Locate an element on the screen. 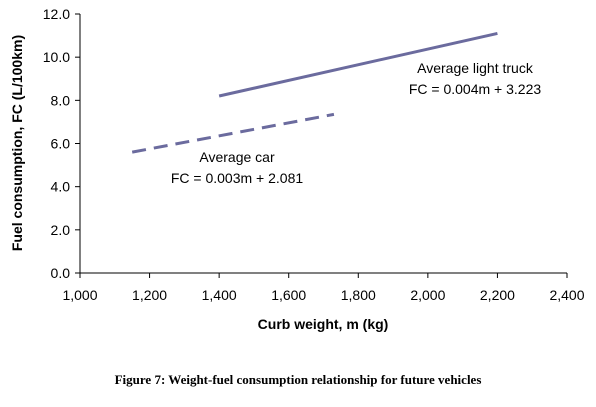 Image resolution: width=596 pixels, height=407 pixels. x-tick-label: 2,200 is located at coordinates (497, 295).